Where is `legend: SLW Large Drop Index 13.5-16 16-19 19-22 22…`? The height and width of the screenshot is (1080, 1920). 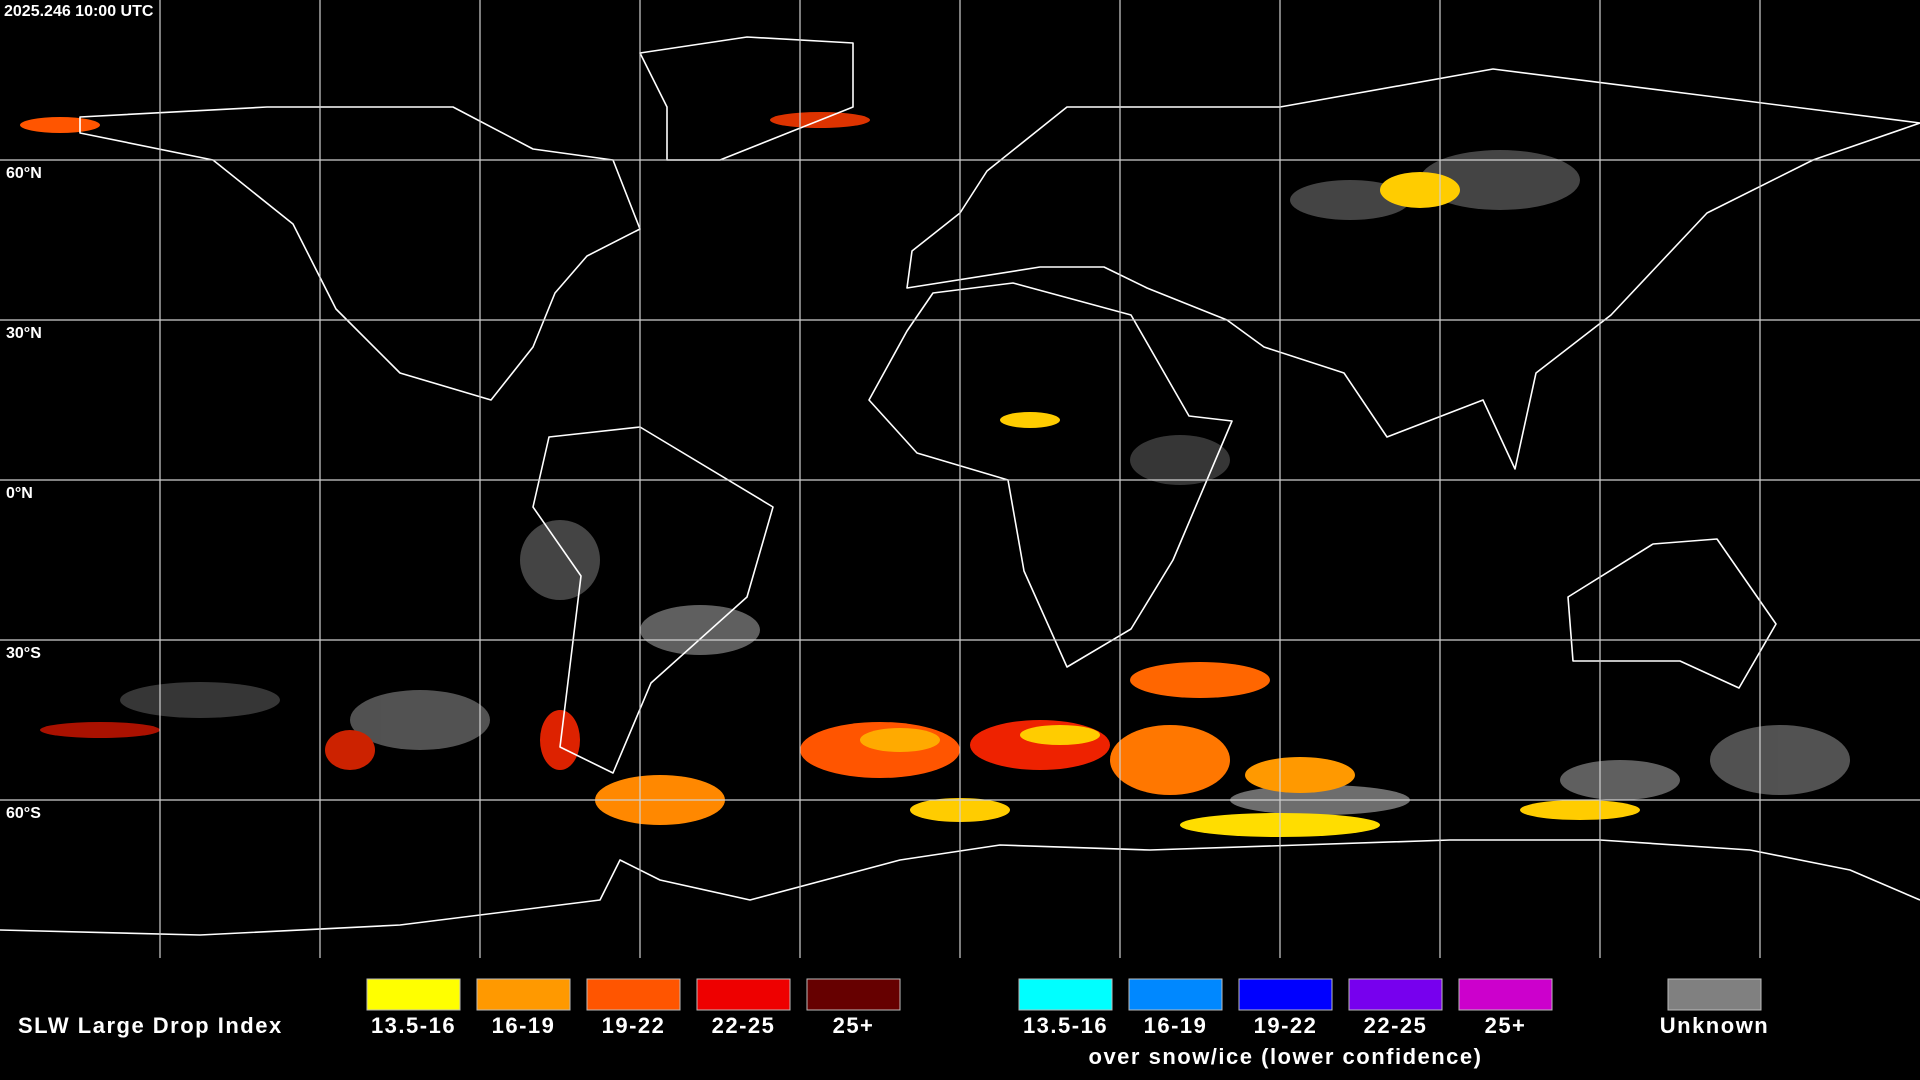 legend: SLW Large Drop Index 13.5-16 16-19 19-22 22… is located at coordinates (894, 1023).